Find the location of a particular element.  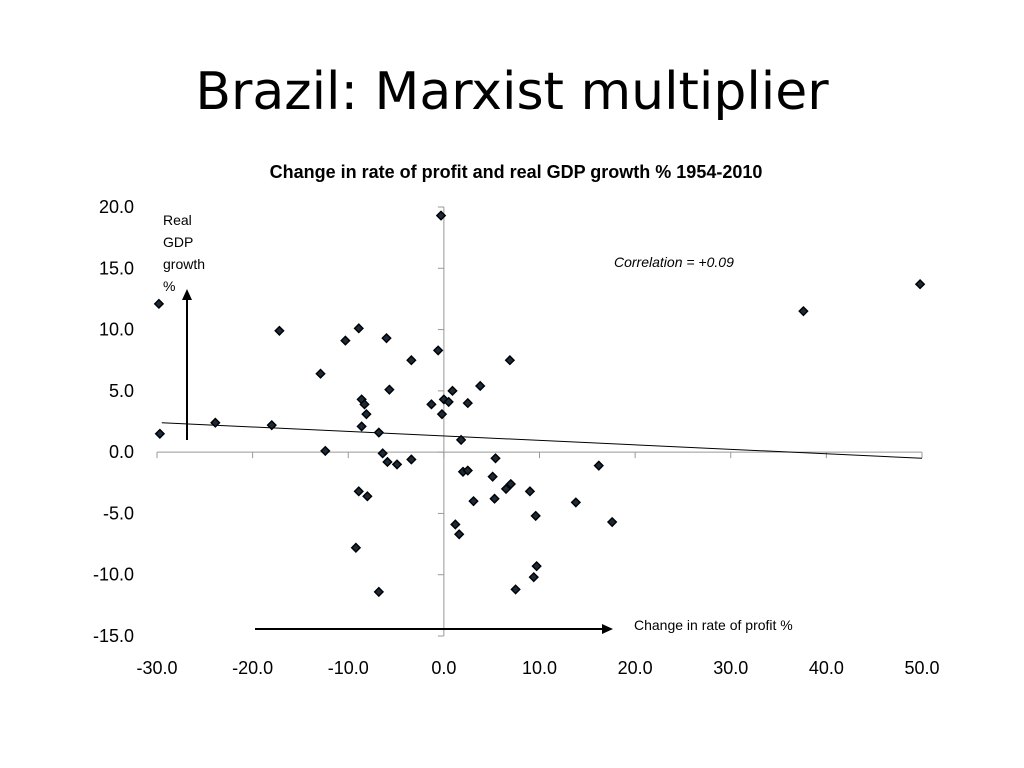

slide-title: Brazil: Marxist multiplier is located at coordinates (512, 92).